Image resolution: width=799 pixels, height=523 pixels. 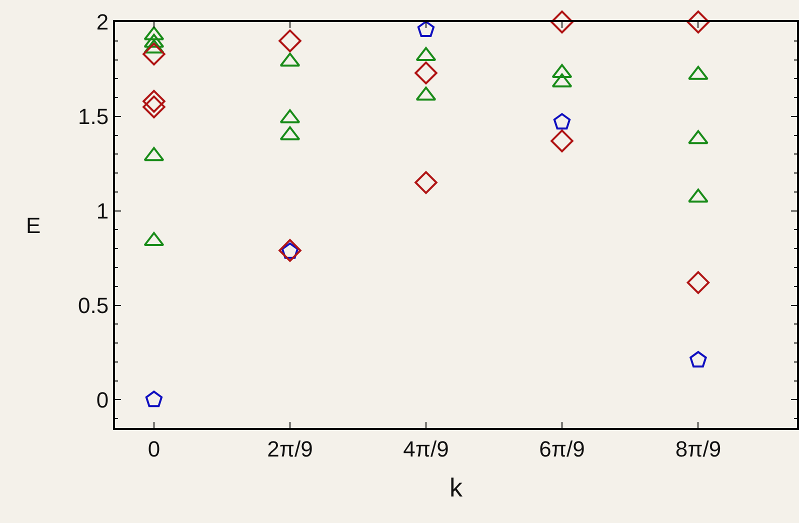 I want to click on y-tick-label: 2, so click(x=102, y=22).